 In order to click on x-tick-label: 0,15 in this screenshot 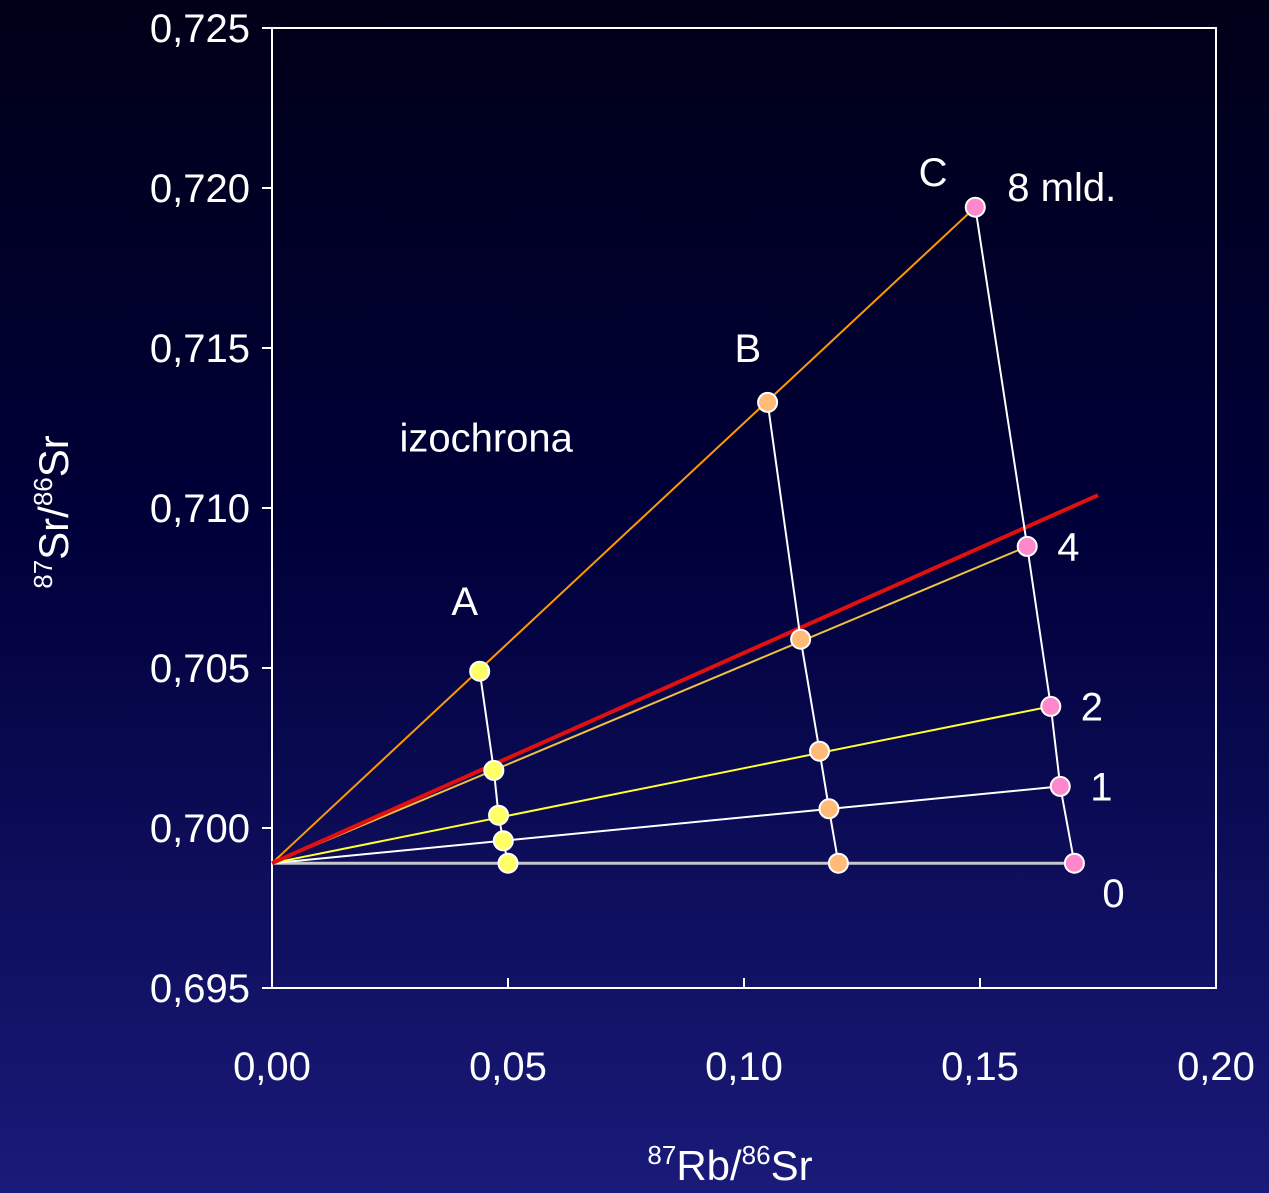, I will do `click(980, 1067)`.